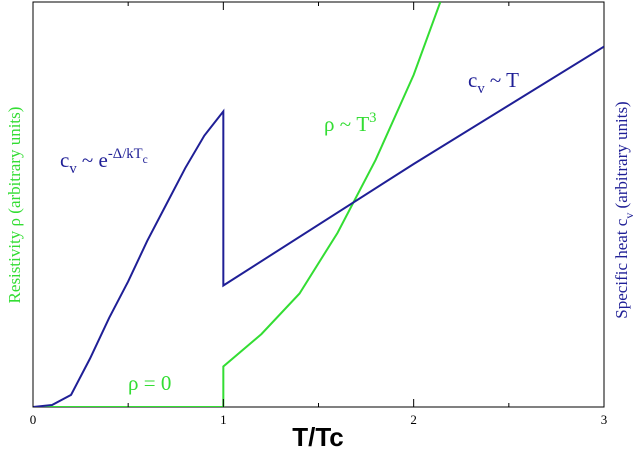 The image size is (640, 454). What do you see at coordinates (621, 268) in the screenshot?
I see `y2-axis-label-part: Specific heat c` at bounding box center [621, 268].